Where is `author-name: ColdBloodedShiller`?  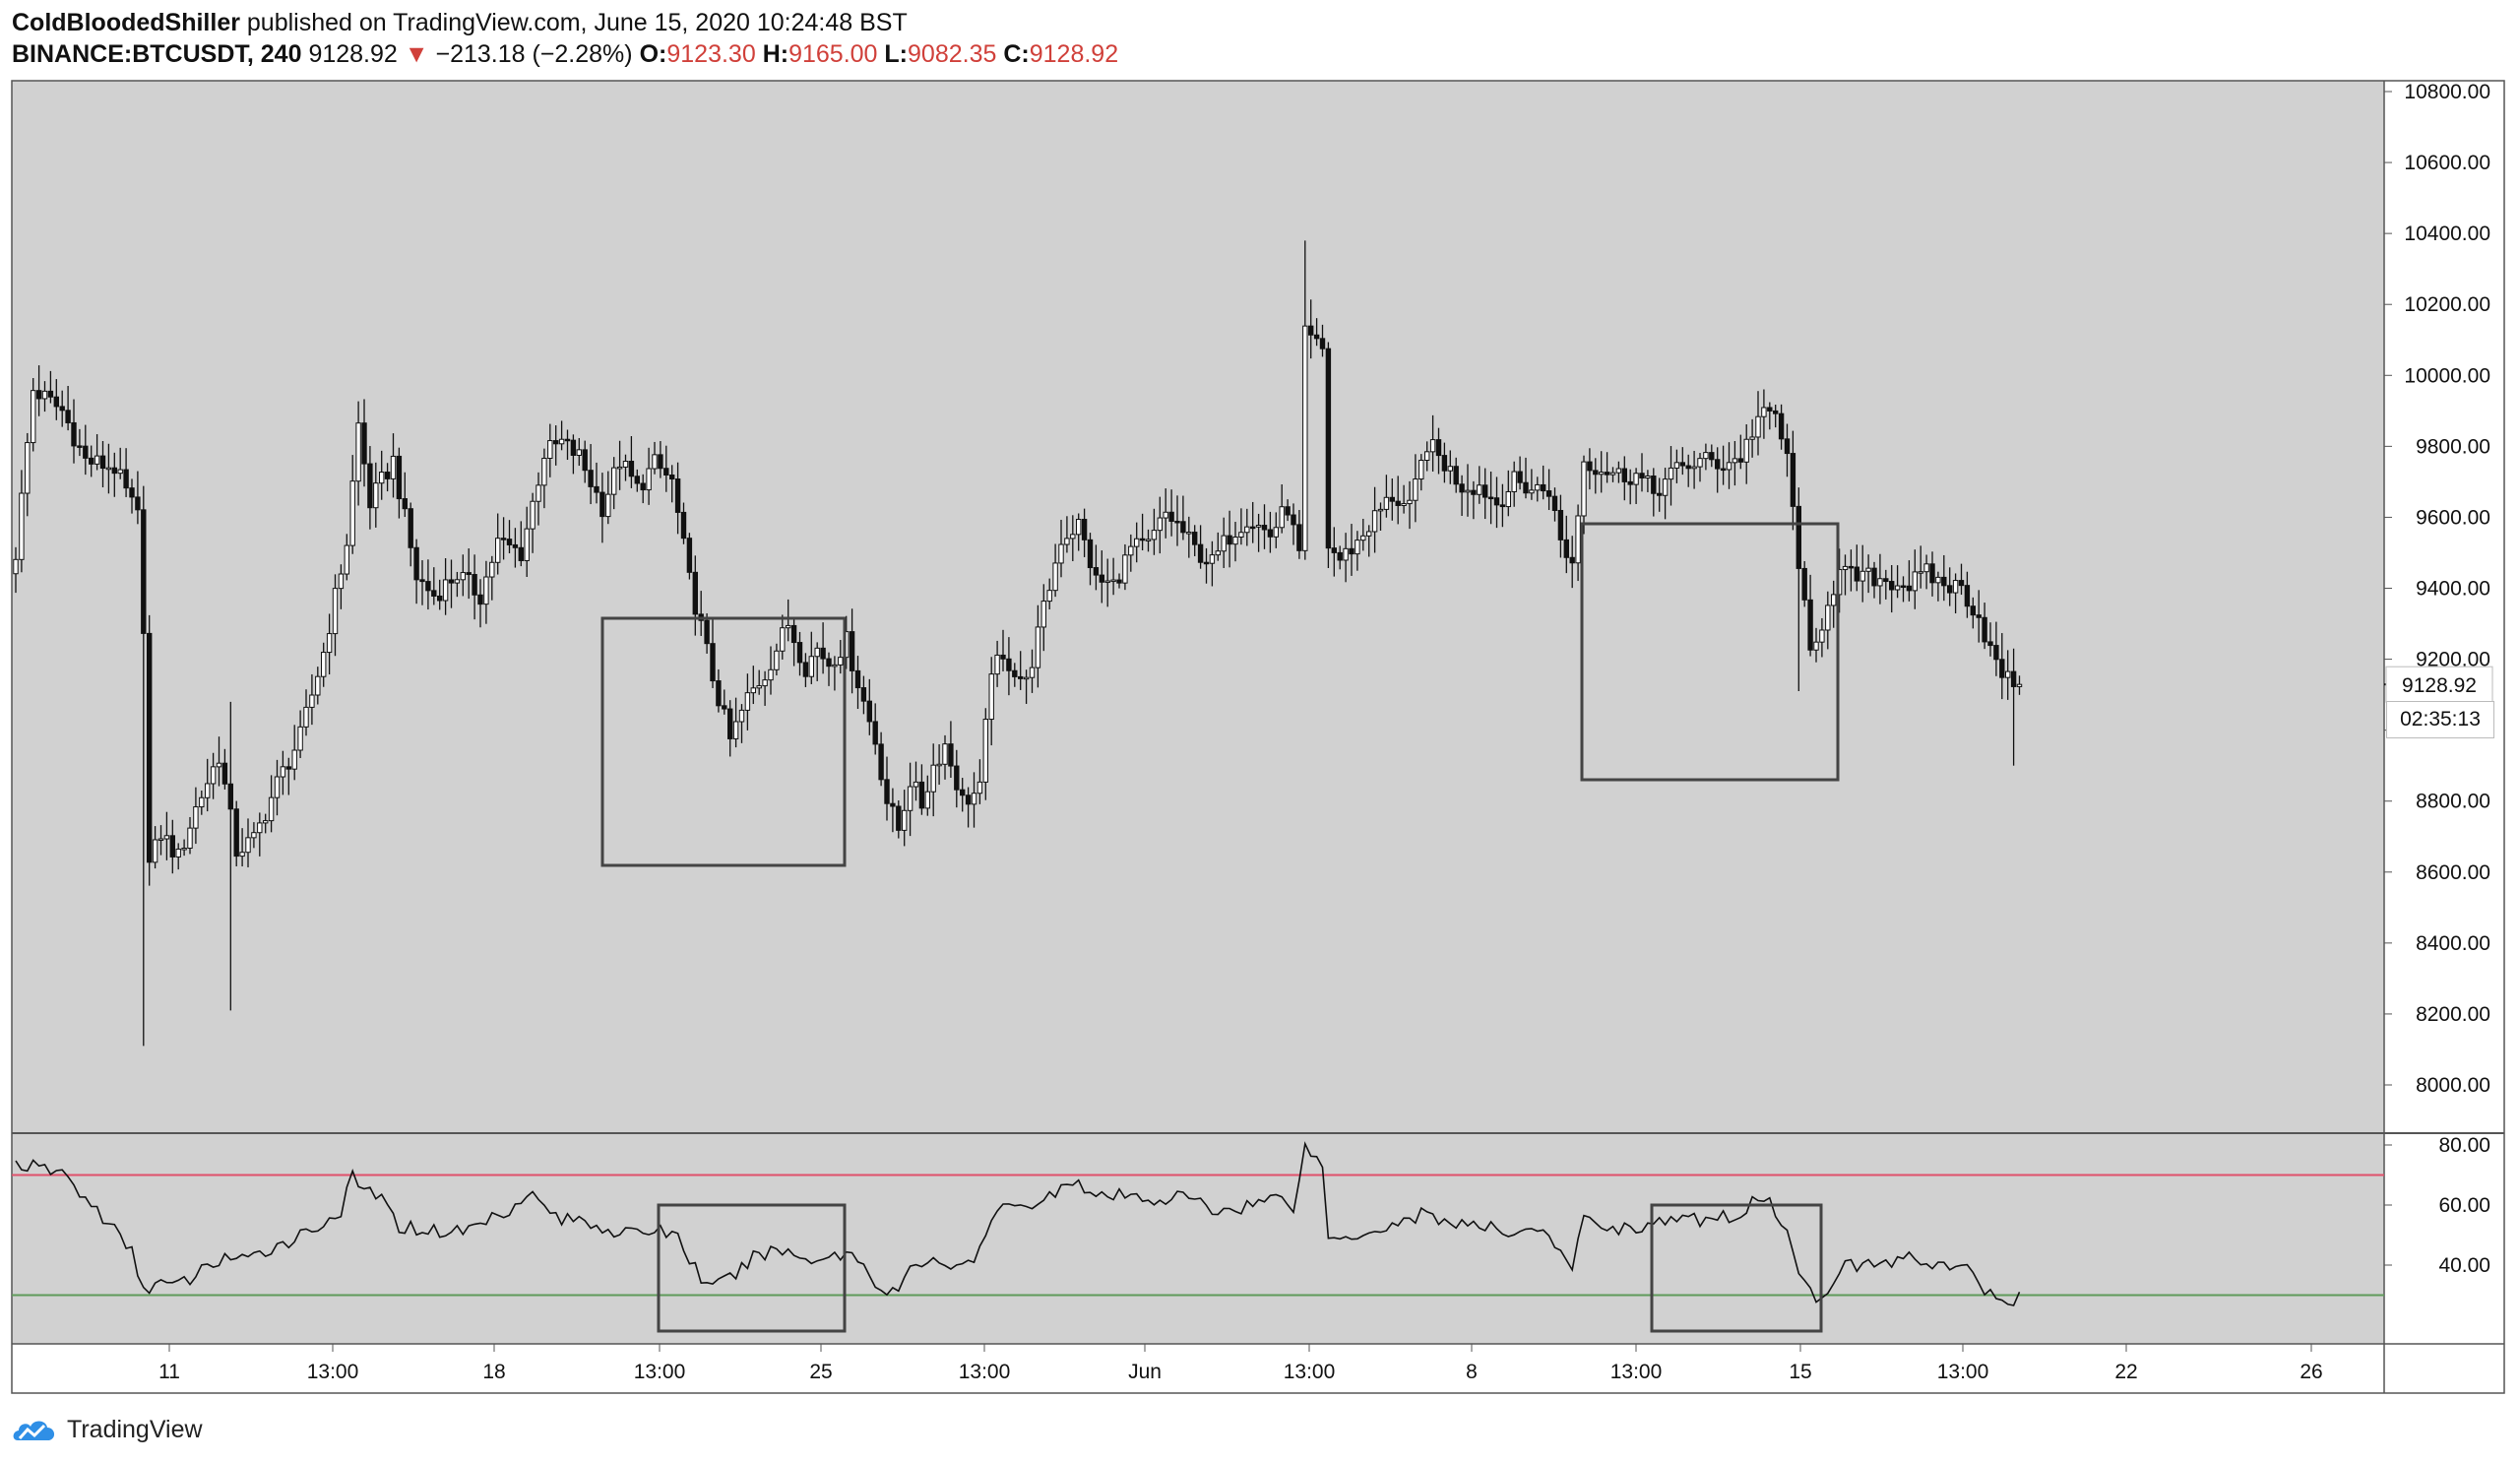 author-name: ColdBloodedShiller is located at coordinates (126, 22).